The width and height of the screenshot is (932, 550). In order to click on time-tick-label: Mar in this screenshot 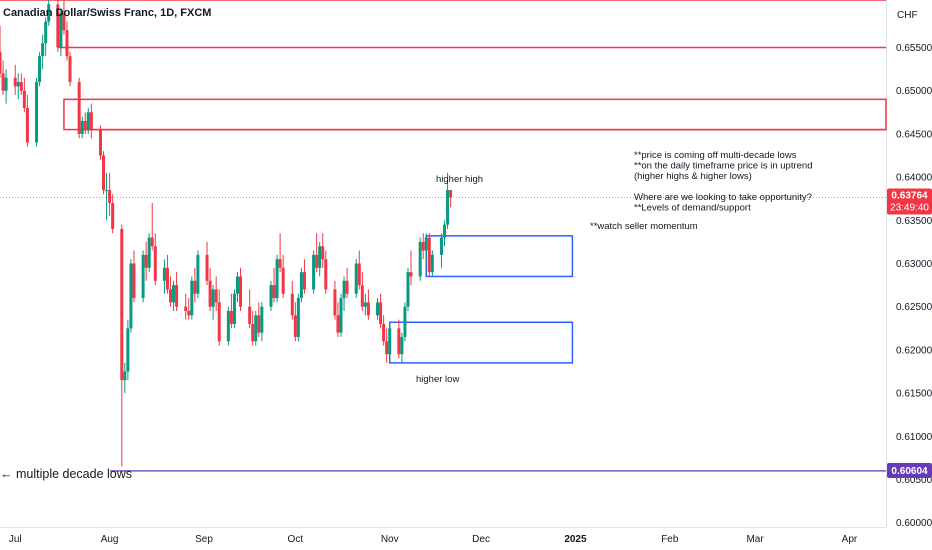, I will do `click(755, 539)`.